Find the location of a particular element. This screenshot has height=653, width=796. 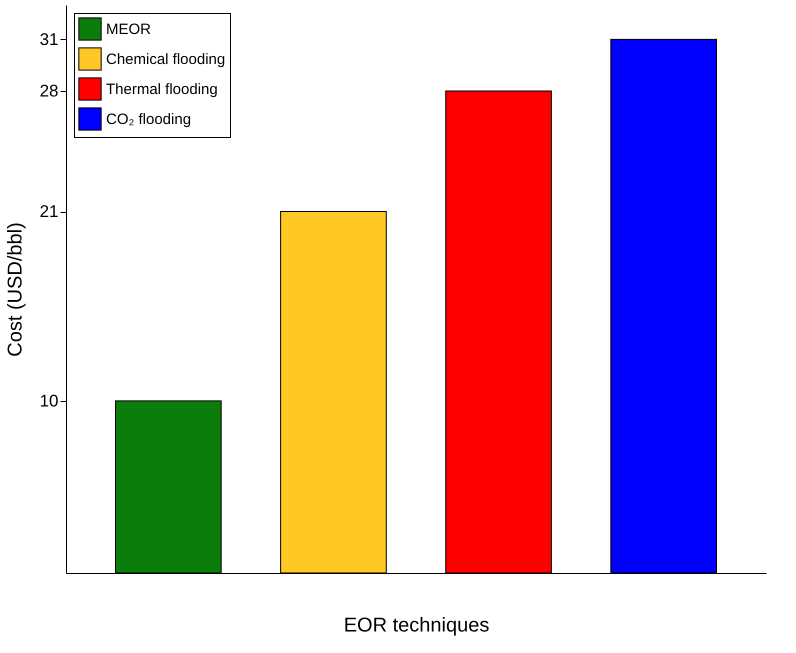

y-tick-label: 31 is located at coordinates (49, 39).